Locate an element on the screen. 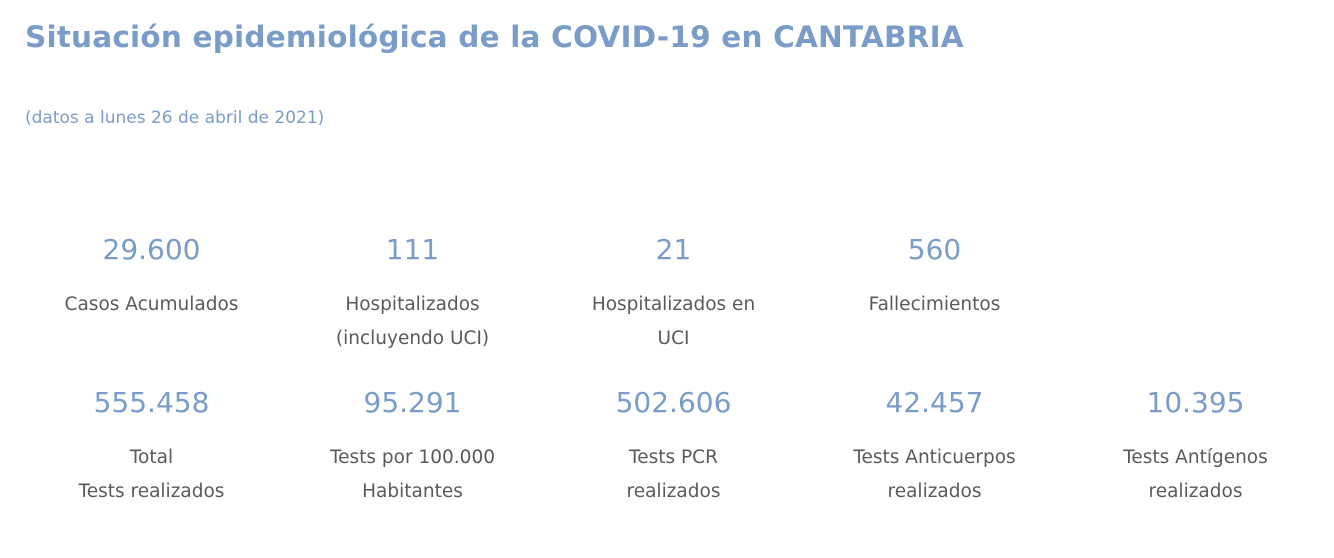 This screenshot has width=1334, height=558. stat-label-line: UCI is located at coordinates (673, 338).